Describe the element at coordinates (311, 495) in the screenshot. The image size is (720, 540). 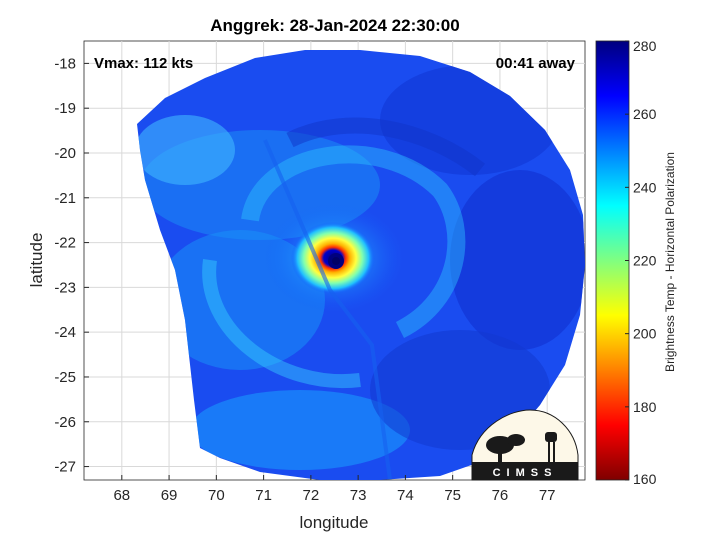
I see `x-tick-label: 72` at that location.